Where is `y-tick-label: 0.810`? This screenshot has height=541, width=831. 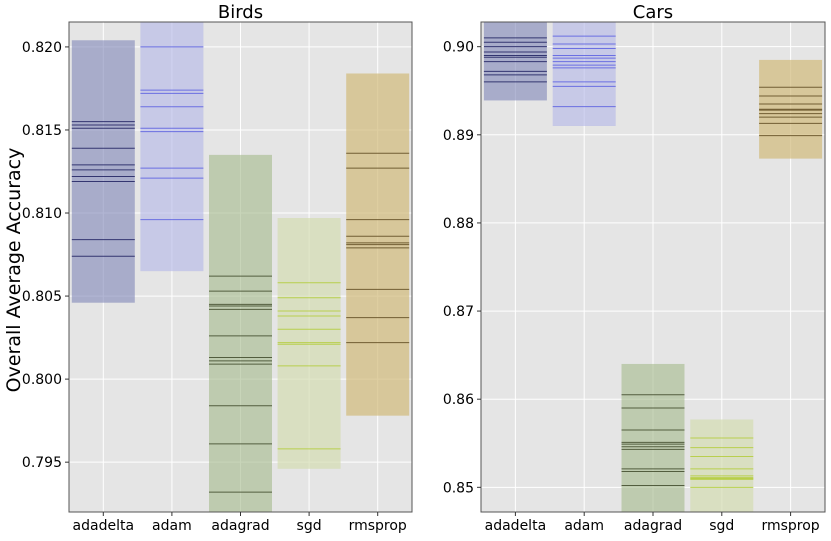
y-tick-label: 0.810 is located at coordinates (42, 214).